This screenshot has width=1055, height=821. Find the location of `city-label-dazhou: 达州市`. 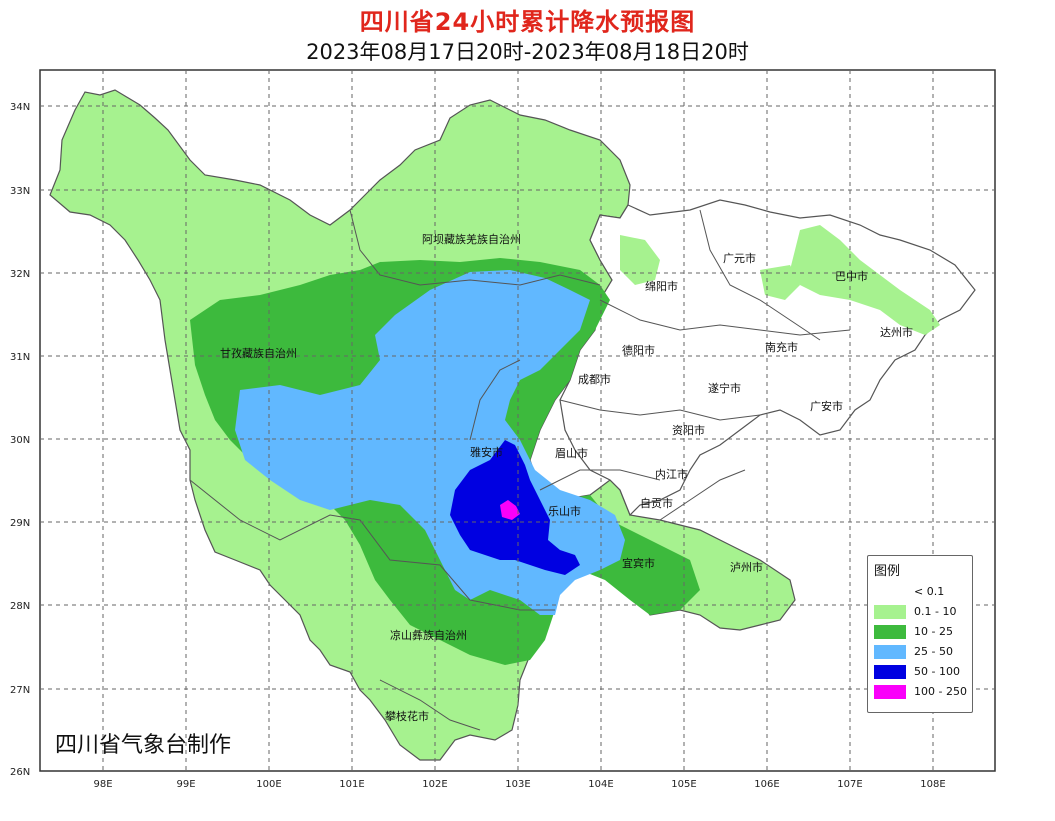

city-label-dazhou: 达州市 is located at coordinates (896, 332).